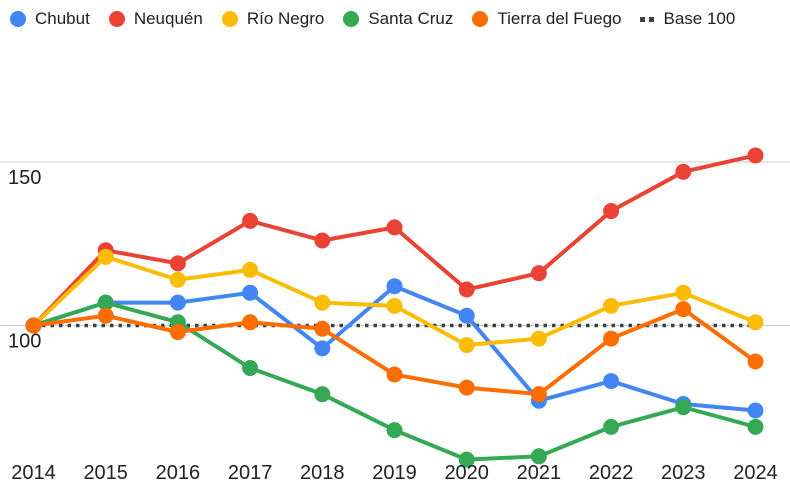 The width and height of the screenshot is (790, 494). I want to click on legend-item-chubut: Chubut, so click(50, 19).